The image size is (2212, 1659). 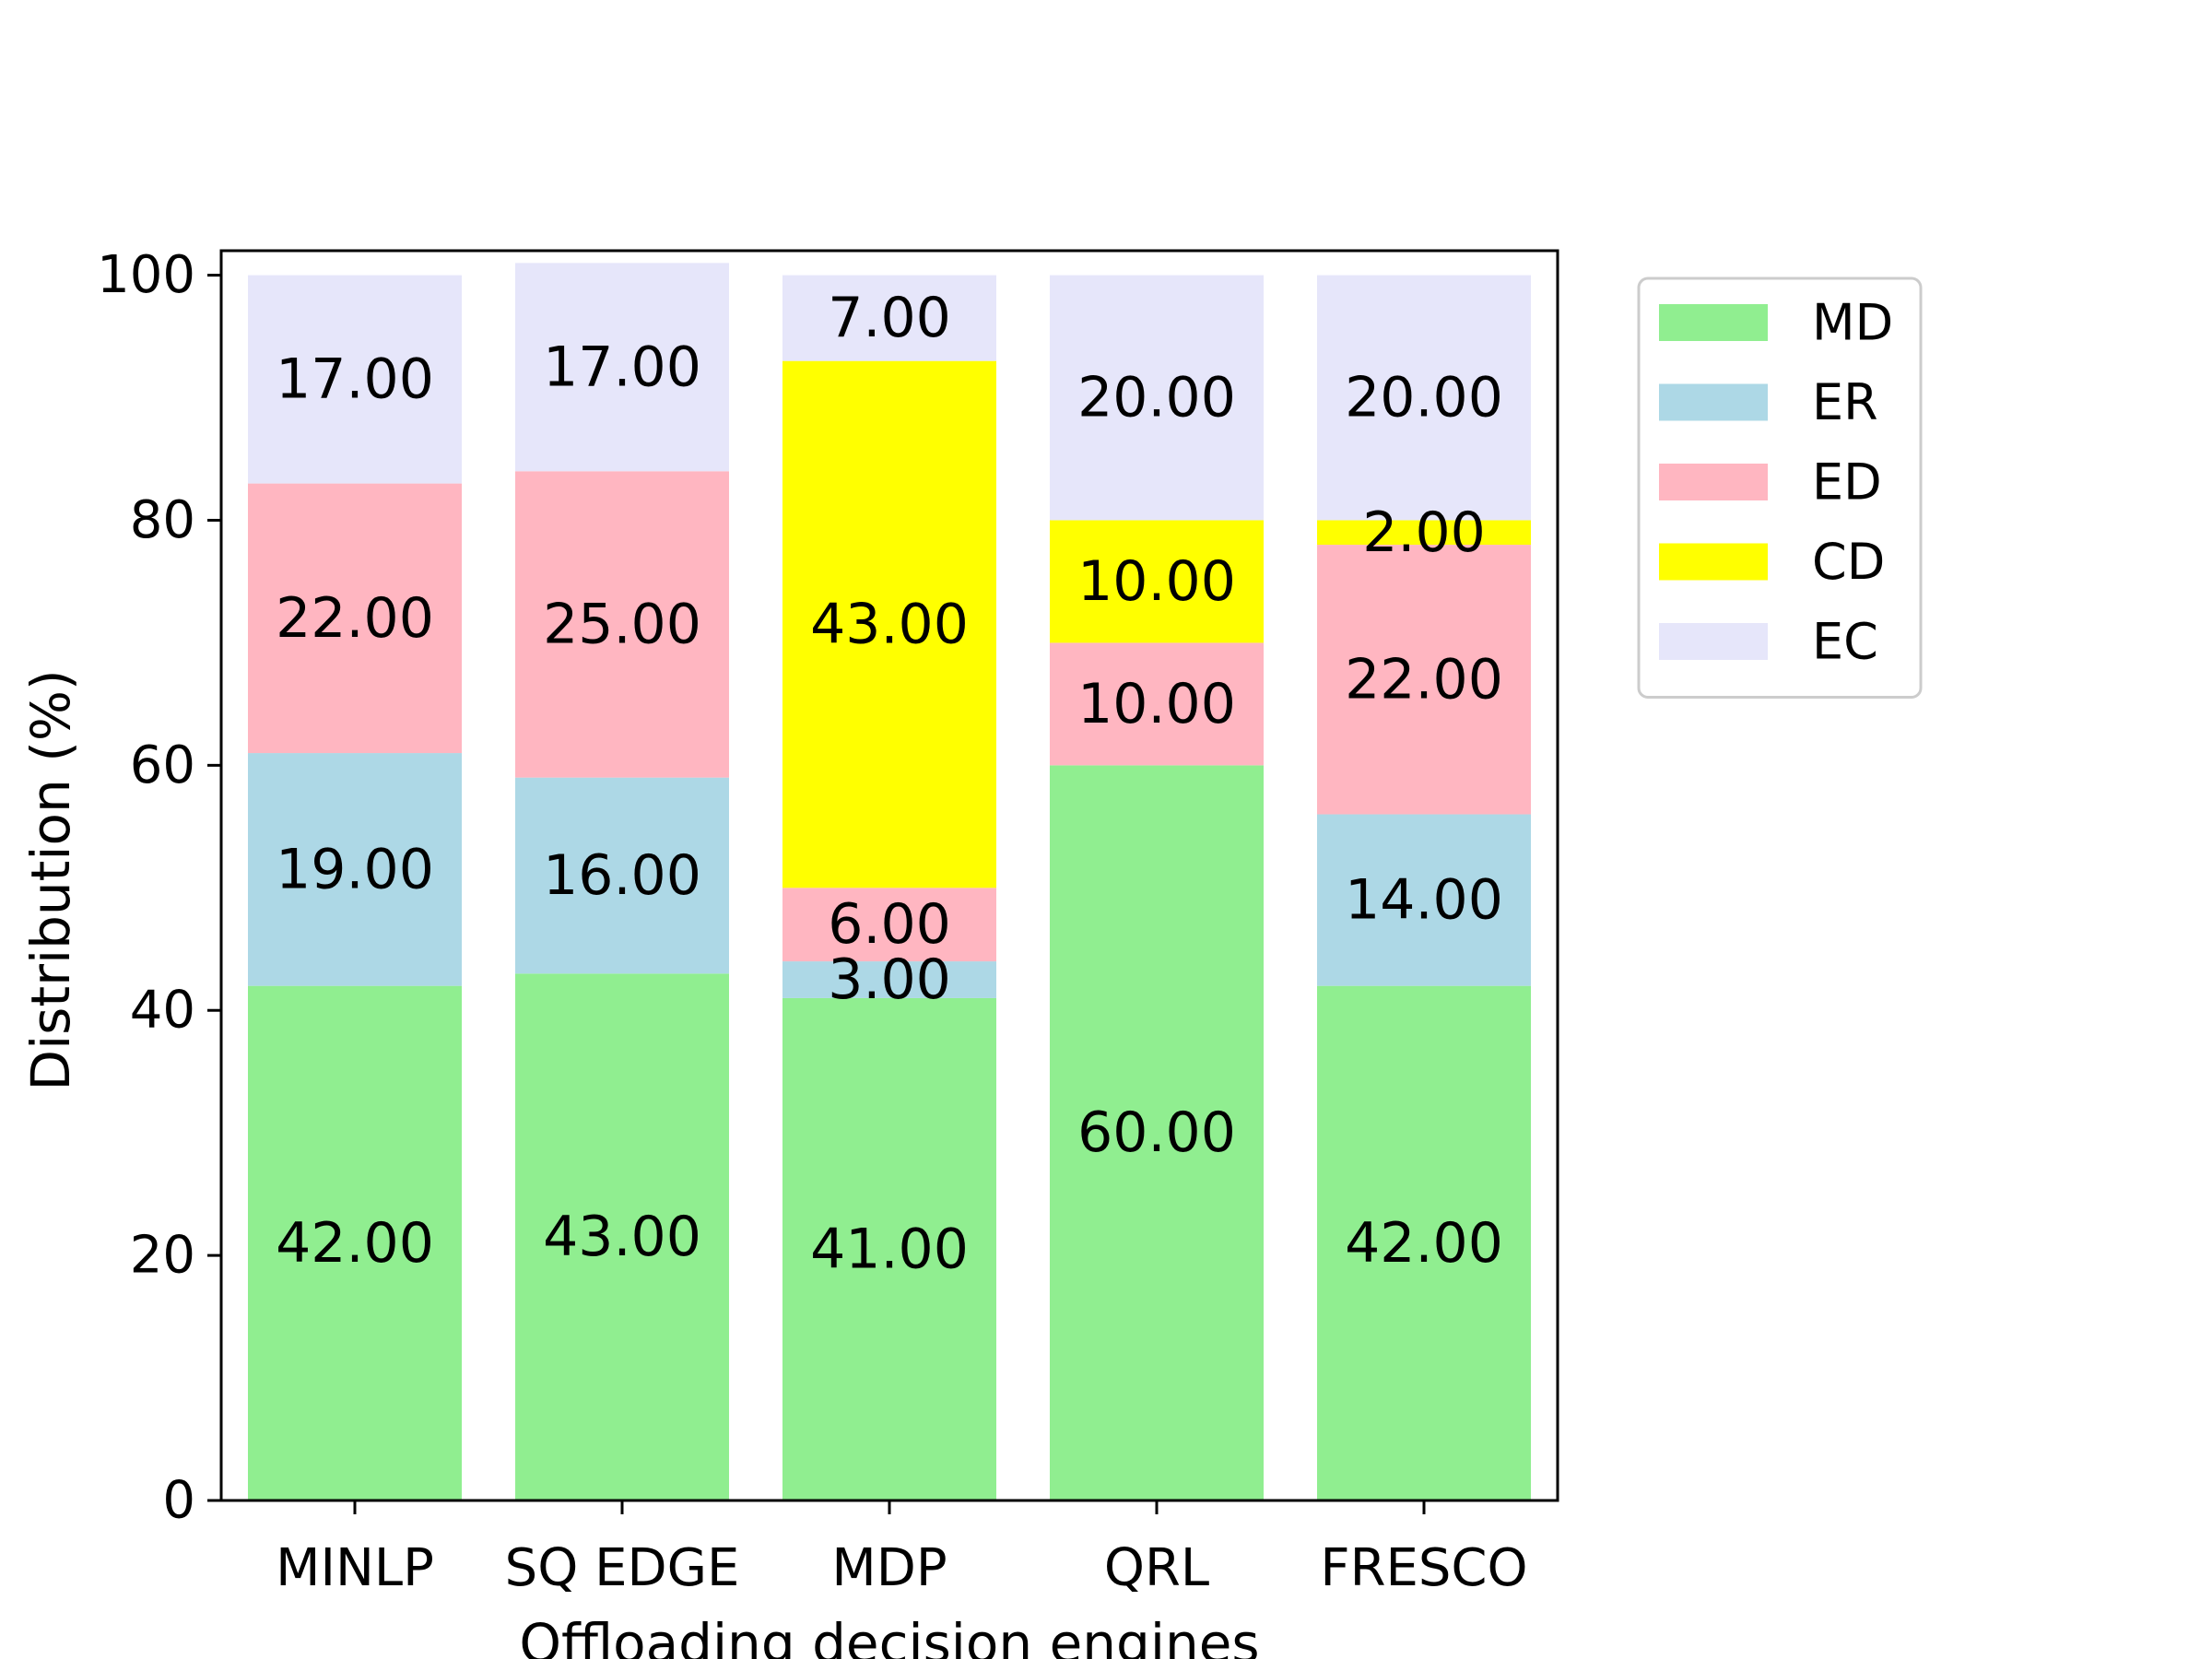 What do you see at coordinates (162, 1011) in the screenshot?
I see `y-tick-label: 40` at bounding box center [162, 1011].